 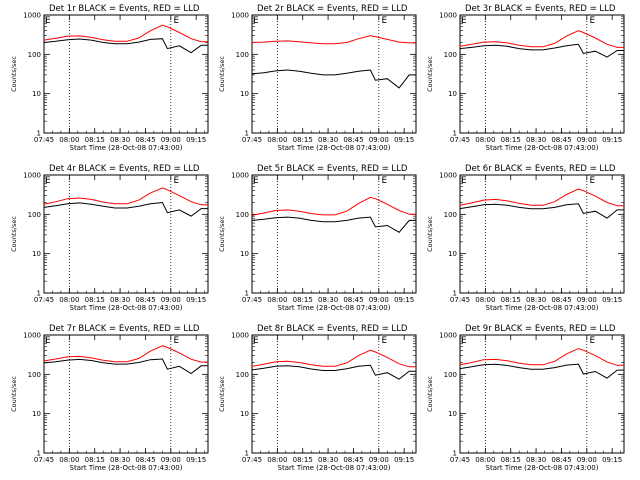 What do you see at coordinates (332, 329) in the screenshot?
I see `panel-title: Det 8r BLACK = Events, RED = LLD` at bounding box center [332, 329].